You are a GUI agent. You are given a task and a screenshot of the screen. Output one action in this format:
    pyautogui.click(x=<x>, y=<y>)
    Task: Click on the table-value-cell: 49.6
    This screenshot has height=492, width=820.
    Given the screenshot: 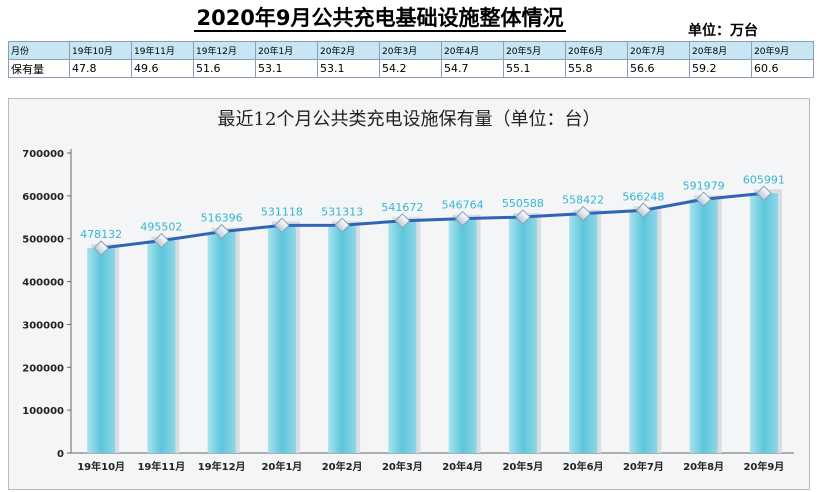 What is the action you would take?
    pyautogui.click(x=162, y=68)
    